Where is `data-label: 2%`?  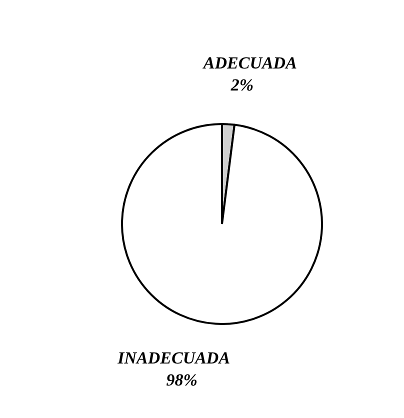
data-label: 2% is located at coordinates (242, 84).